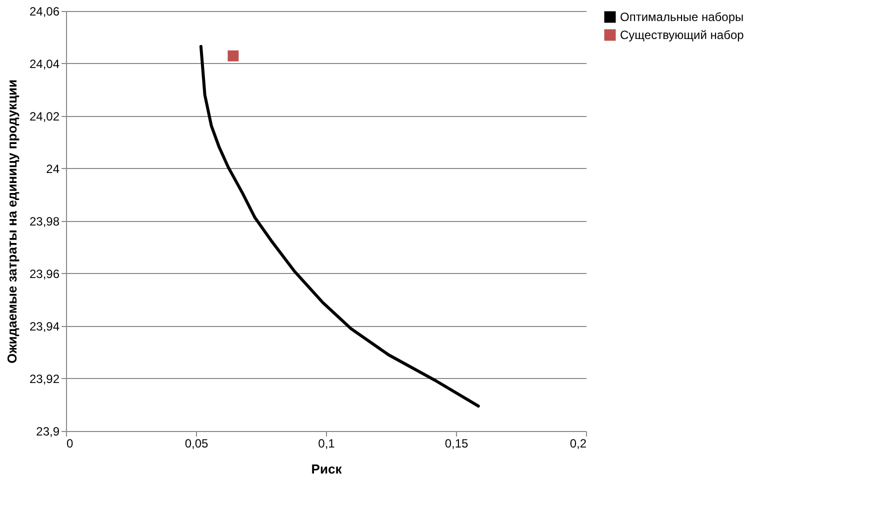  I want to click on x-tick-label: 0,2, so click(578, 443).